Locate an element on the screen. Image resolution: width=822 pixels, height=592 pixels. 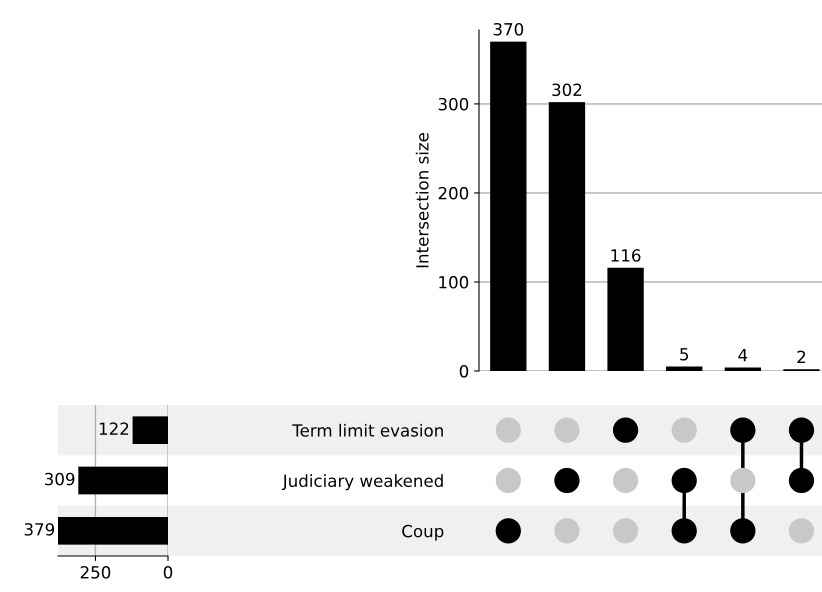
y-tick-label: 200 is located at coordinates (453, 193).